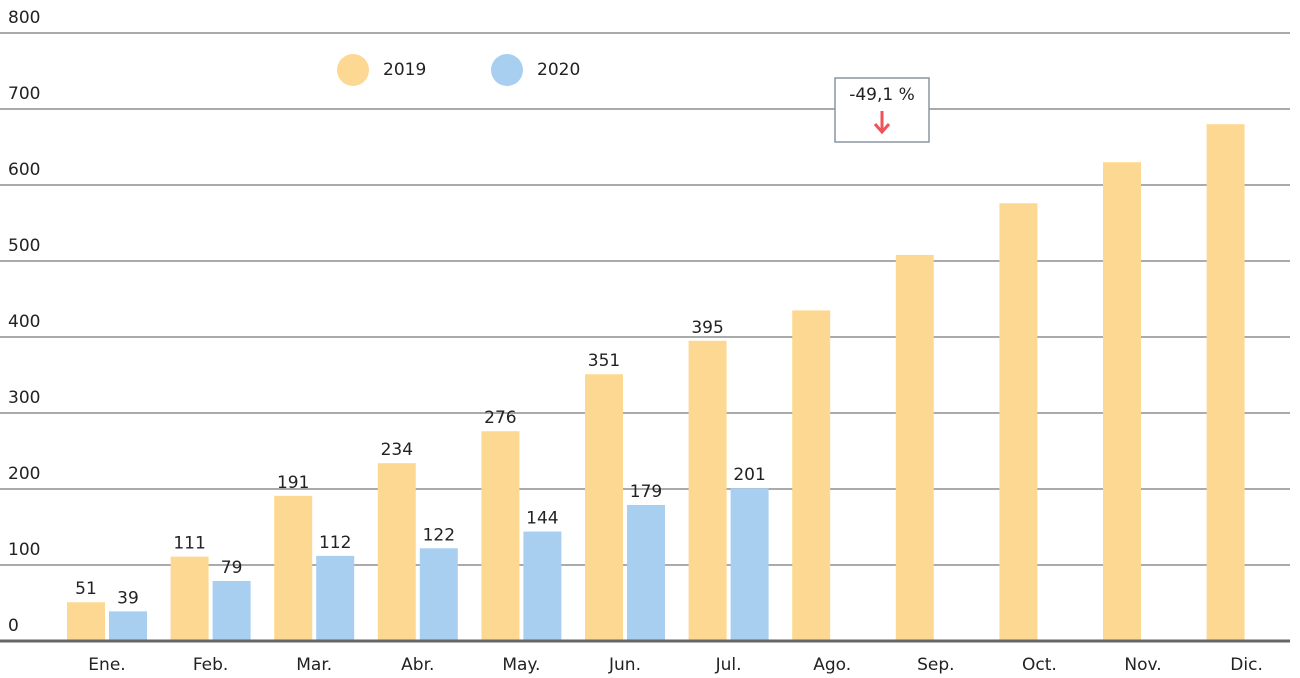  What do you see at coordinates (24, 94) in the screenshot?
I see `y-tick-label: 700` at bounding box center [24, 94].